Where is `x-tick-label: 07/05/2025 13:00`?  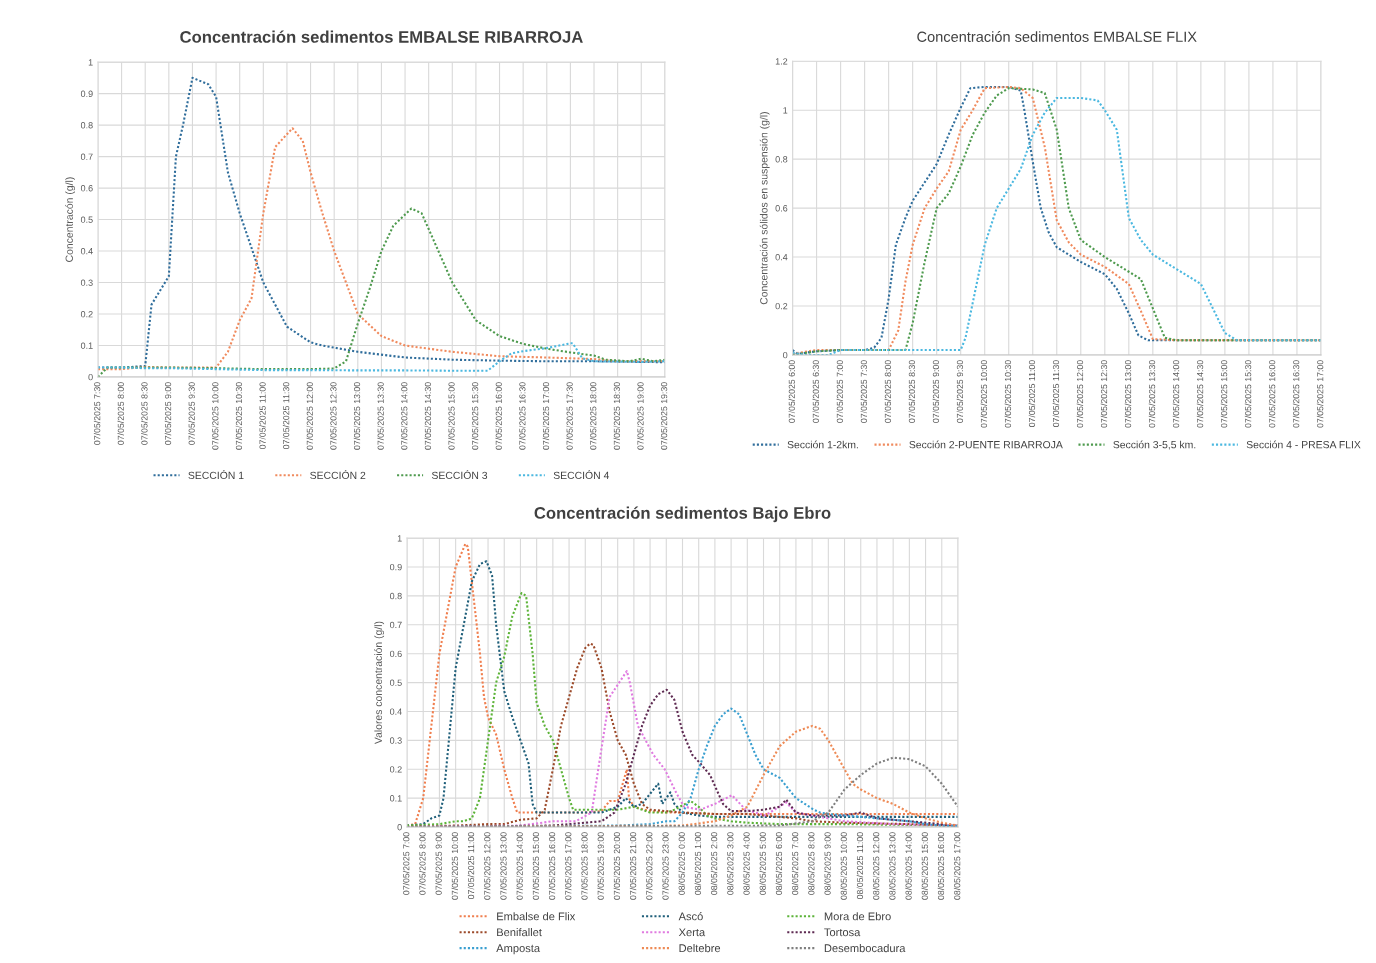 x-tick-label: 07/05/2025 13:00 is located at coordinates (357, 416).